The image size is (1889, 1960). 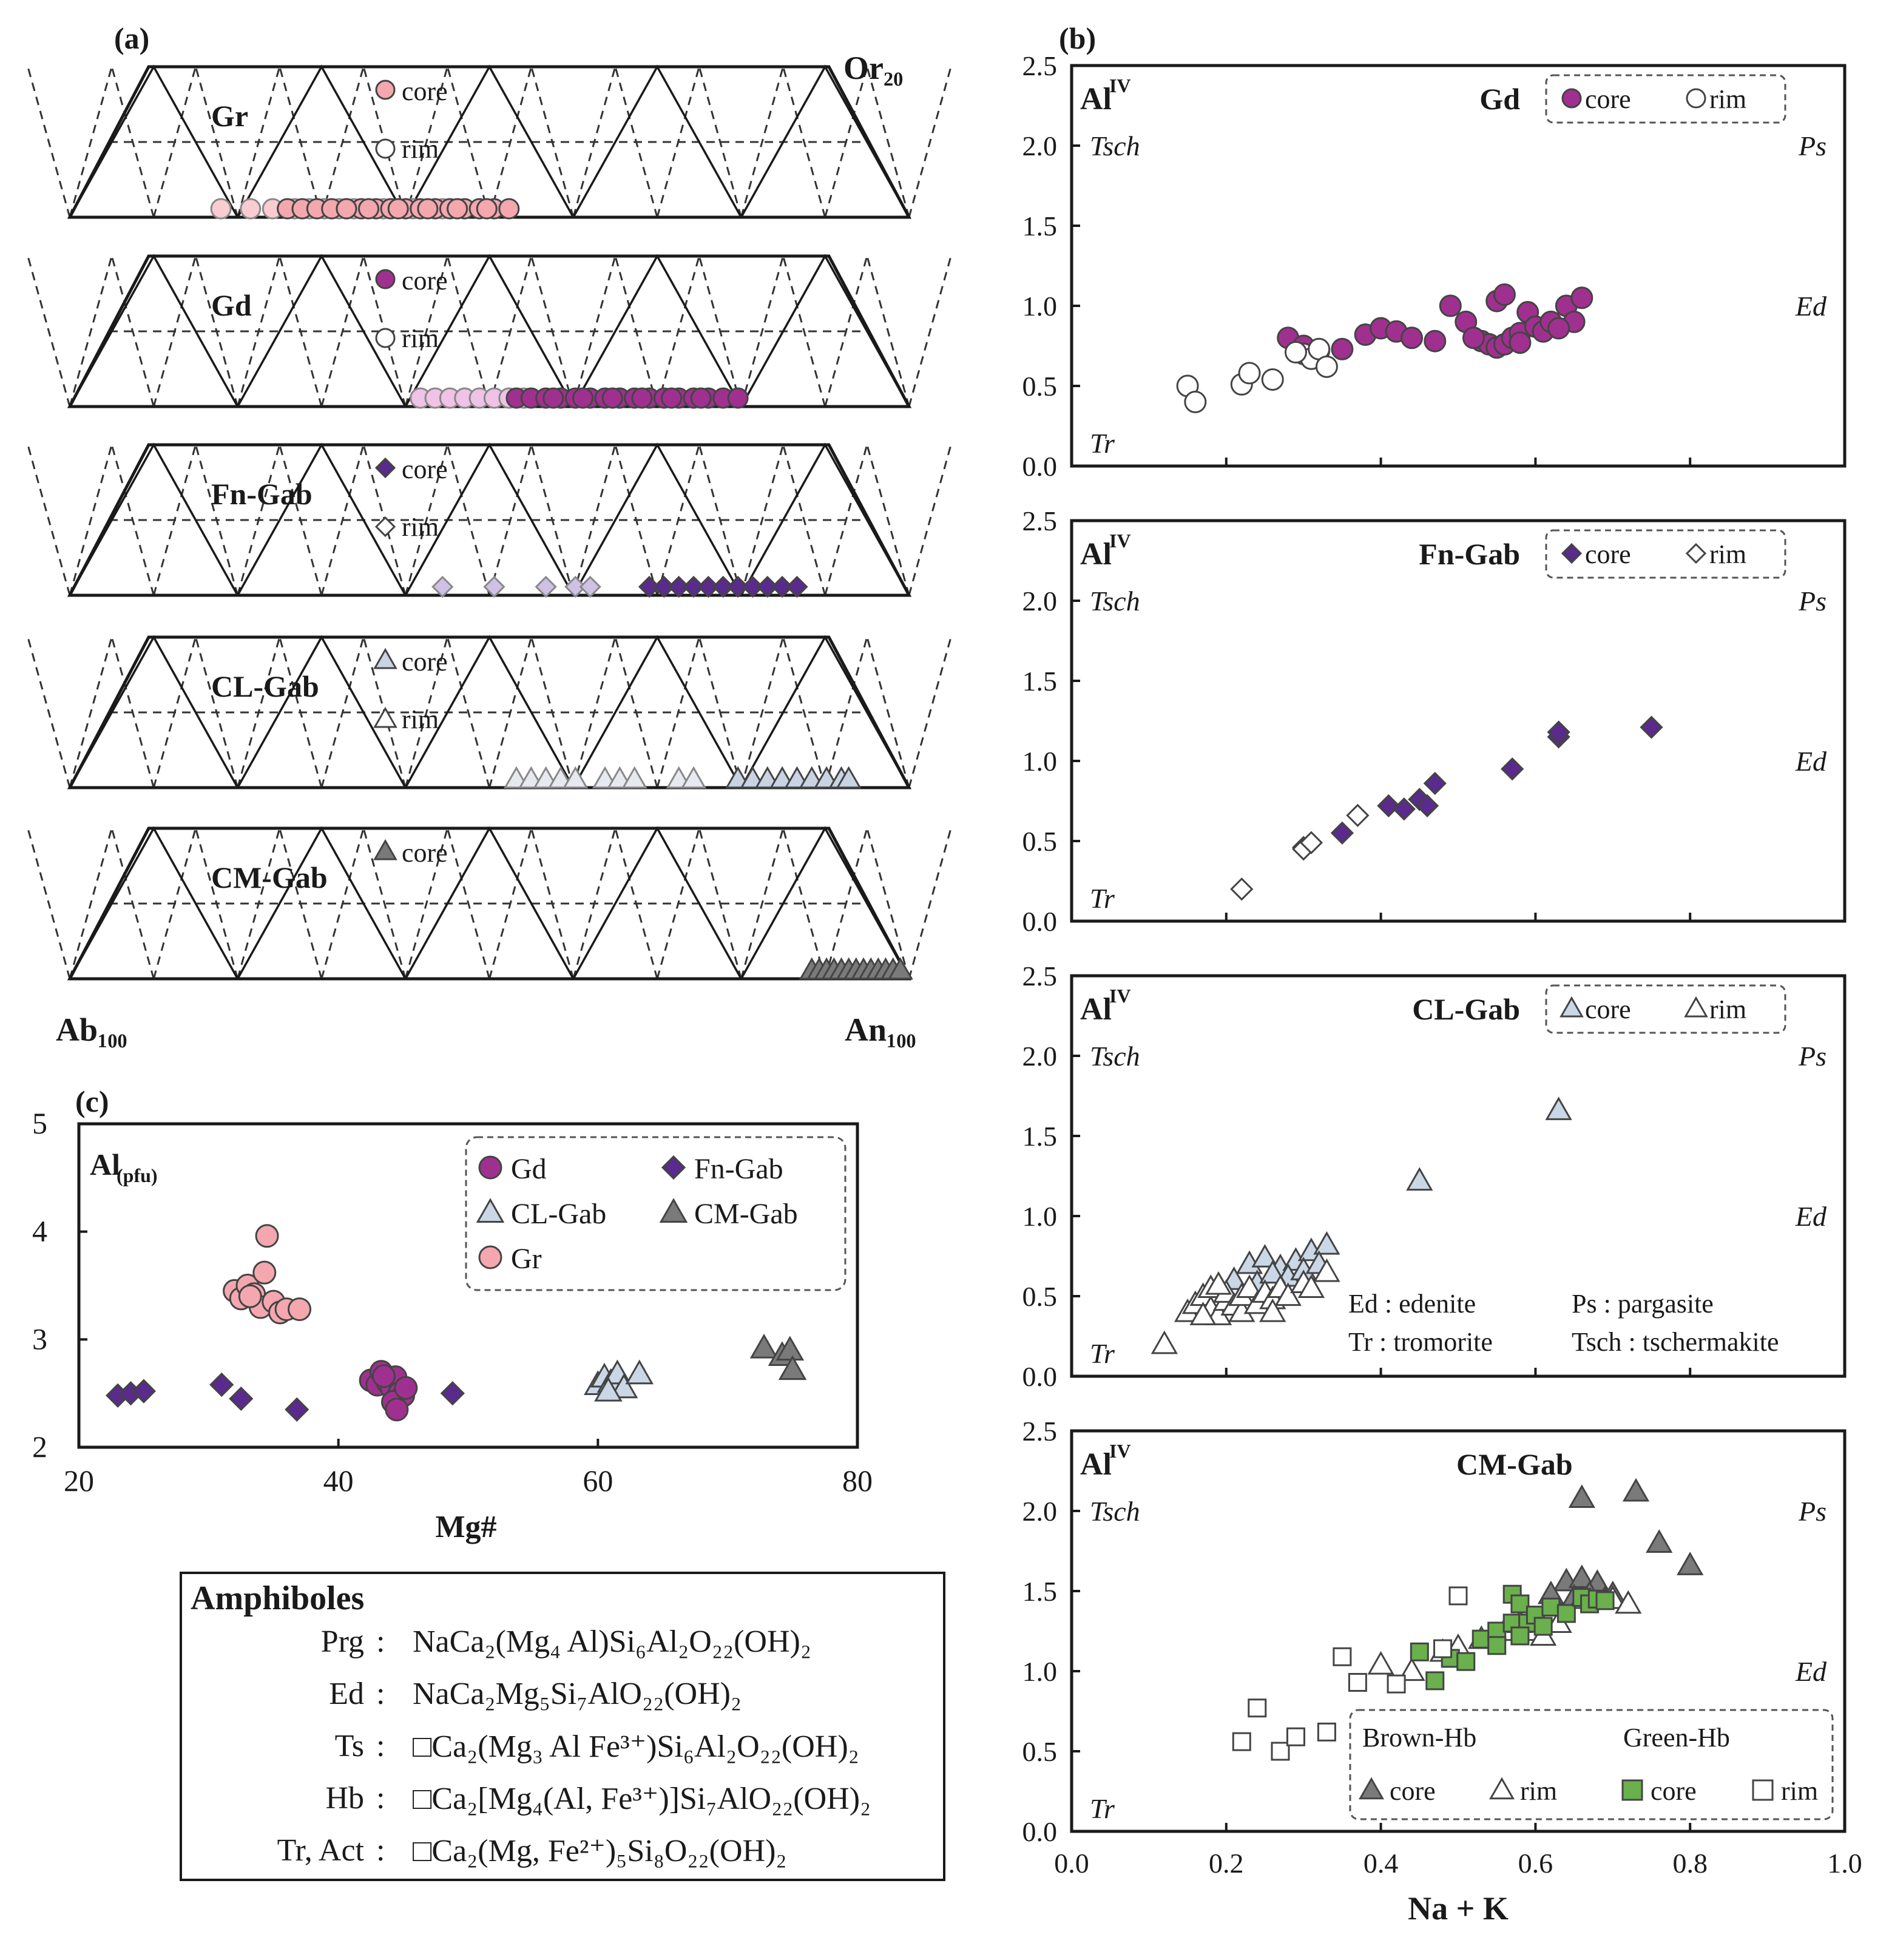 I want to click on plot-title: CL-Gab, so click(x=1466, y=1009).